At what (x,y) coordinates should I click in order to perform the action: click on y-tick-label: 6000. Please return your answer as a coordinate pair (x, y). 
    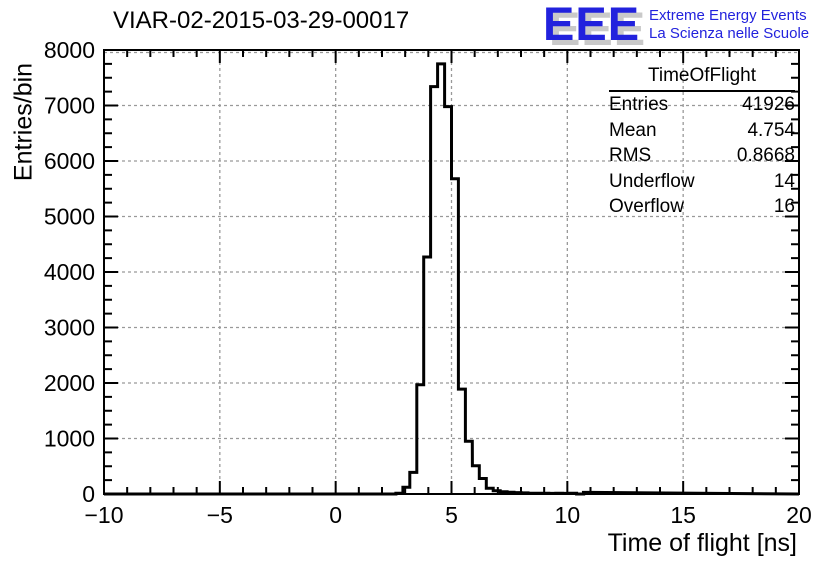
    Looking at the image, I should click on (69, 161).